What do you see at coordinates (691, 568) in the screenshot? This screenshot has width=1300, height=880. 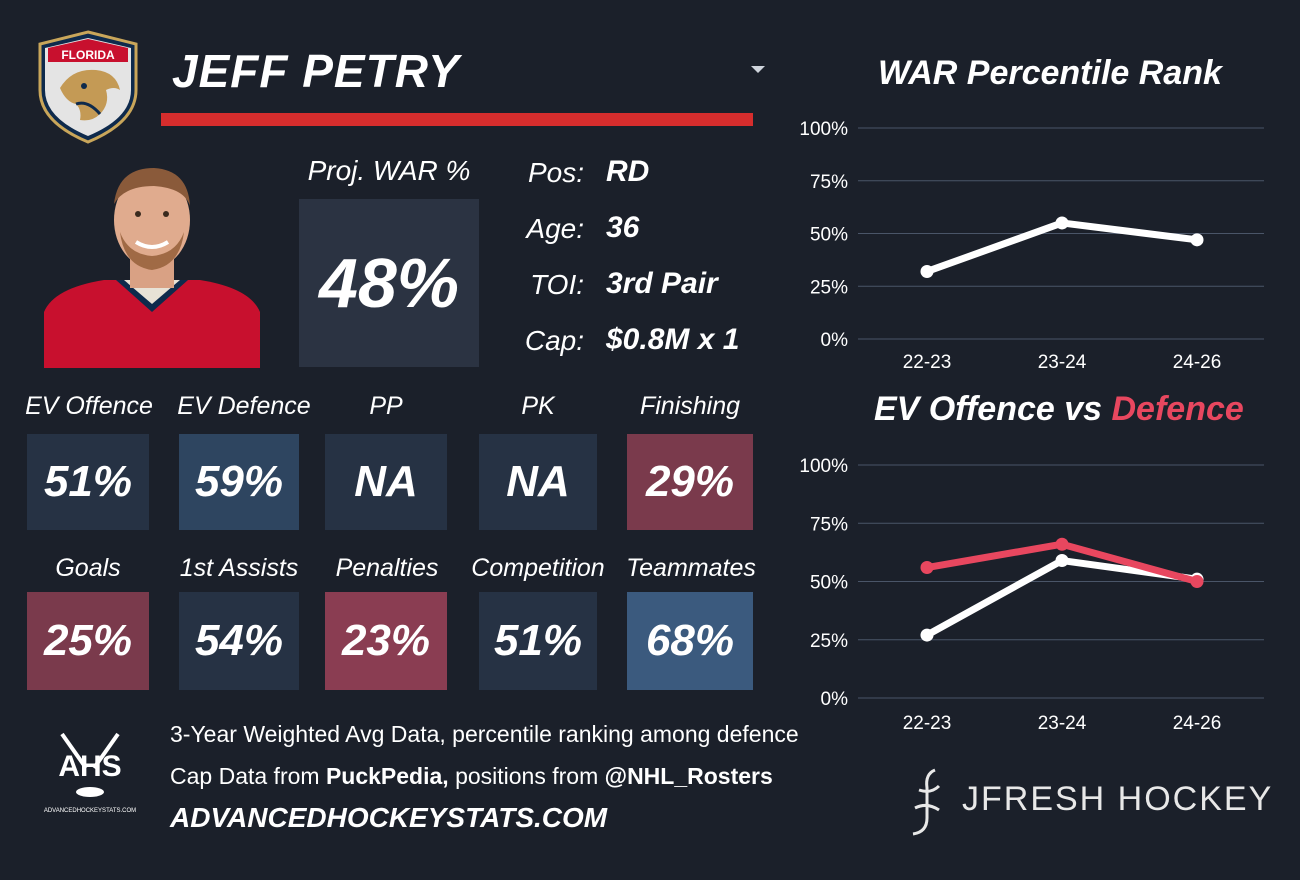 I see `stat-label-teammates: Teammates` at bounding box center [691, 568].